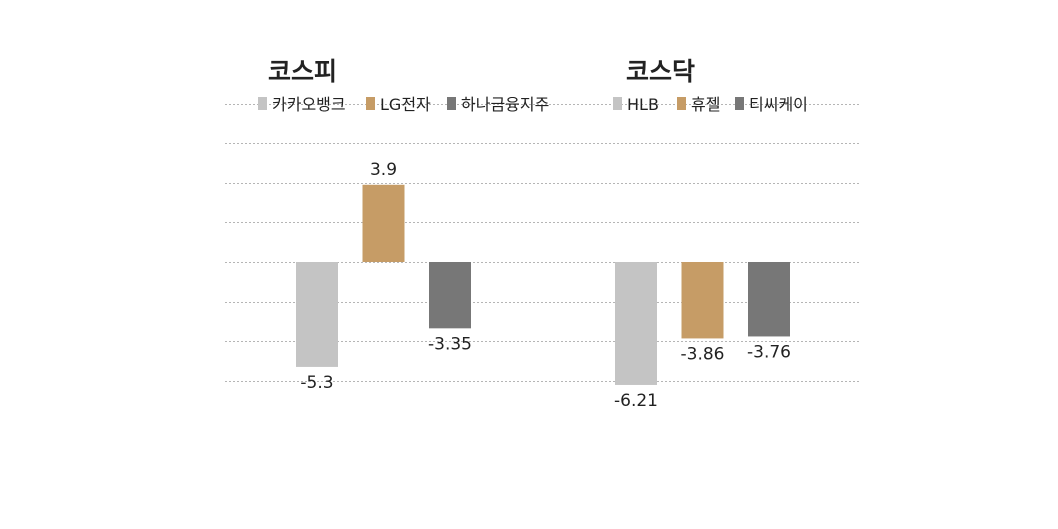 Image resolution: width=1058 pixels, height=529 pixels. Describe the element at coordinates (617, 103) in the screenshot. I see `legend-swatch-hlb` at that location.